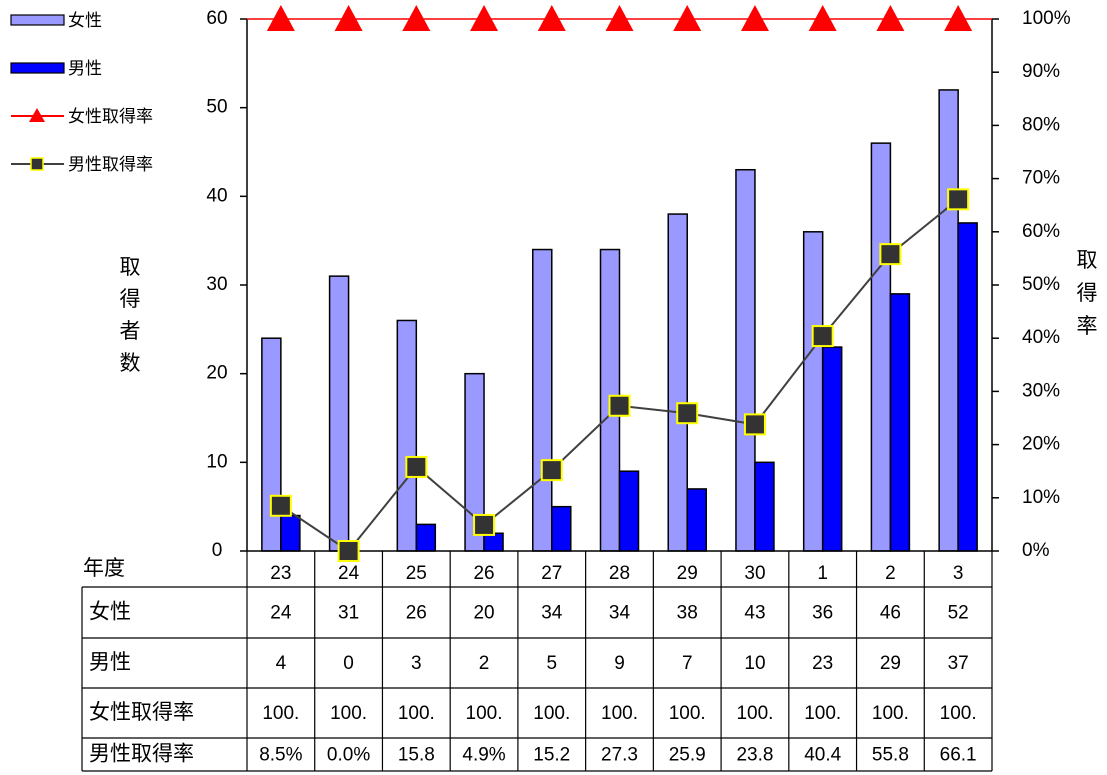 The width and height of the screenshot is (1107, 775). I want to click on y-tick-label-left-60: 60, so click(216, 18).